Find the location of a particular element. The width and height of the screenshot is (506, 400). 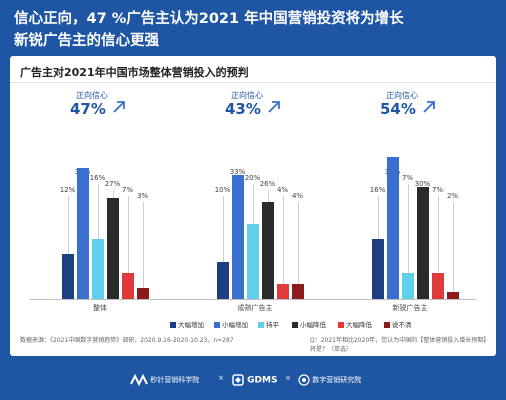

legend-item: 大幅增加 is located at coordinates (187, 324).